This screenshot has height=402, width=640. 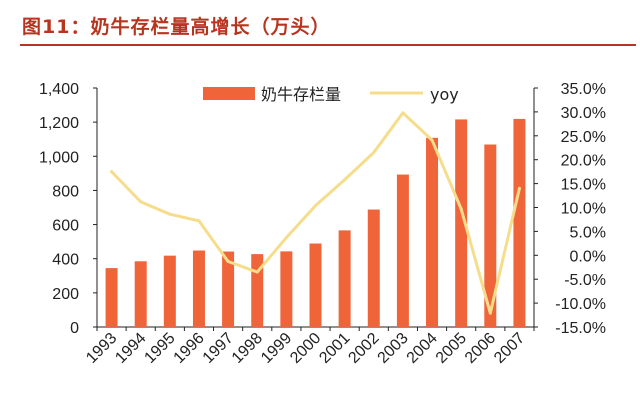 I want to click on yoy-point-2007, so click(x=519, y=188).